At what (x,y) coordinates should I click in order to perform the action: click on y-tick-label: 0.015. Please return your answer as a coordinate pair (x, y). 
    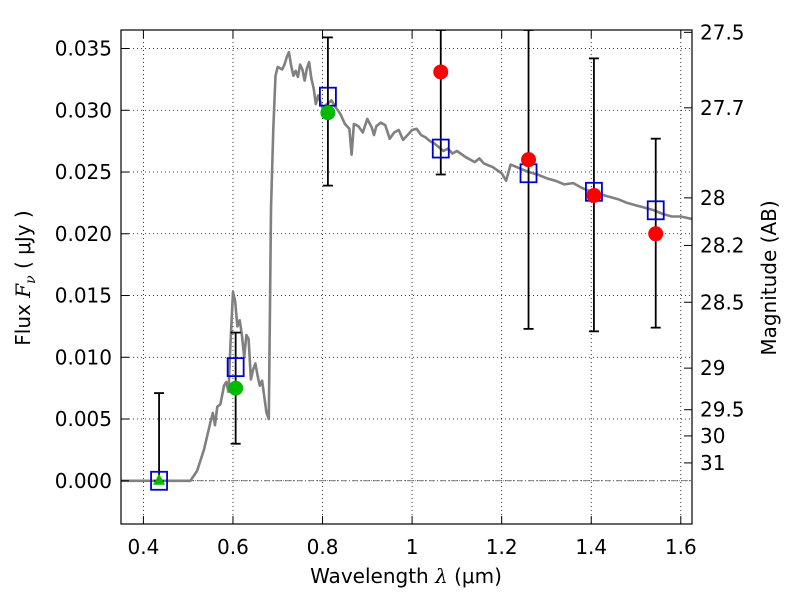
    Looking at the image, I should click on (83, 296).